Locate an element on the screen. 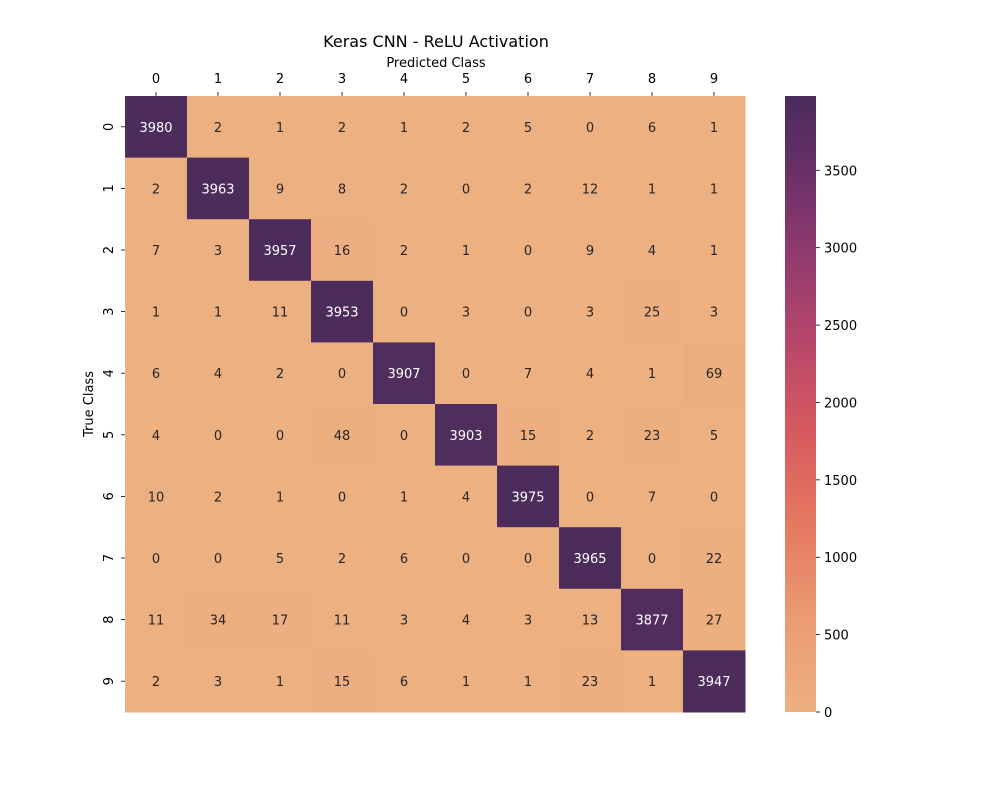  cell-value-label: 13 is located at coordinates (590, 621).